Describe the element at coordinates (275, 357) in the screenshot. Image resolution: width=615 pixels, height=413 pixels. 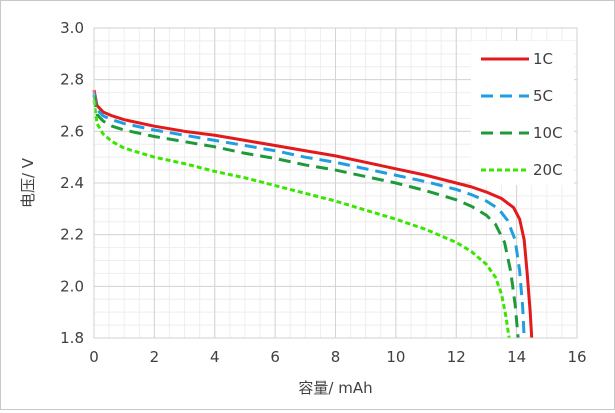
I see `x-tick-label: 6` at that location.